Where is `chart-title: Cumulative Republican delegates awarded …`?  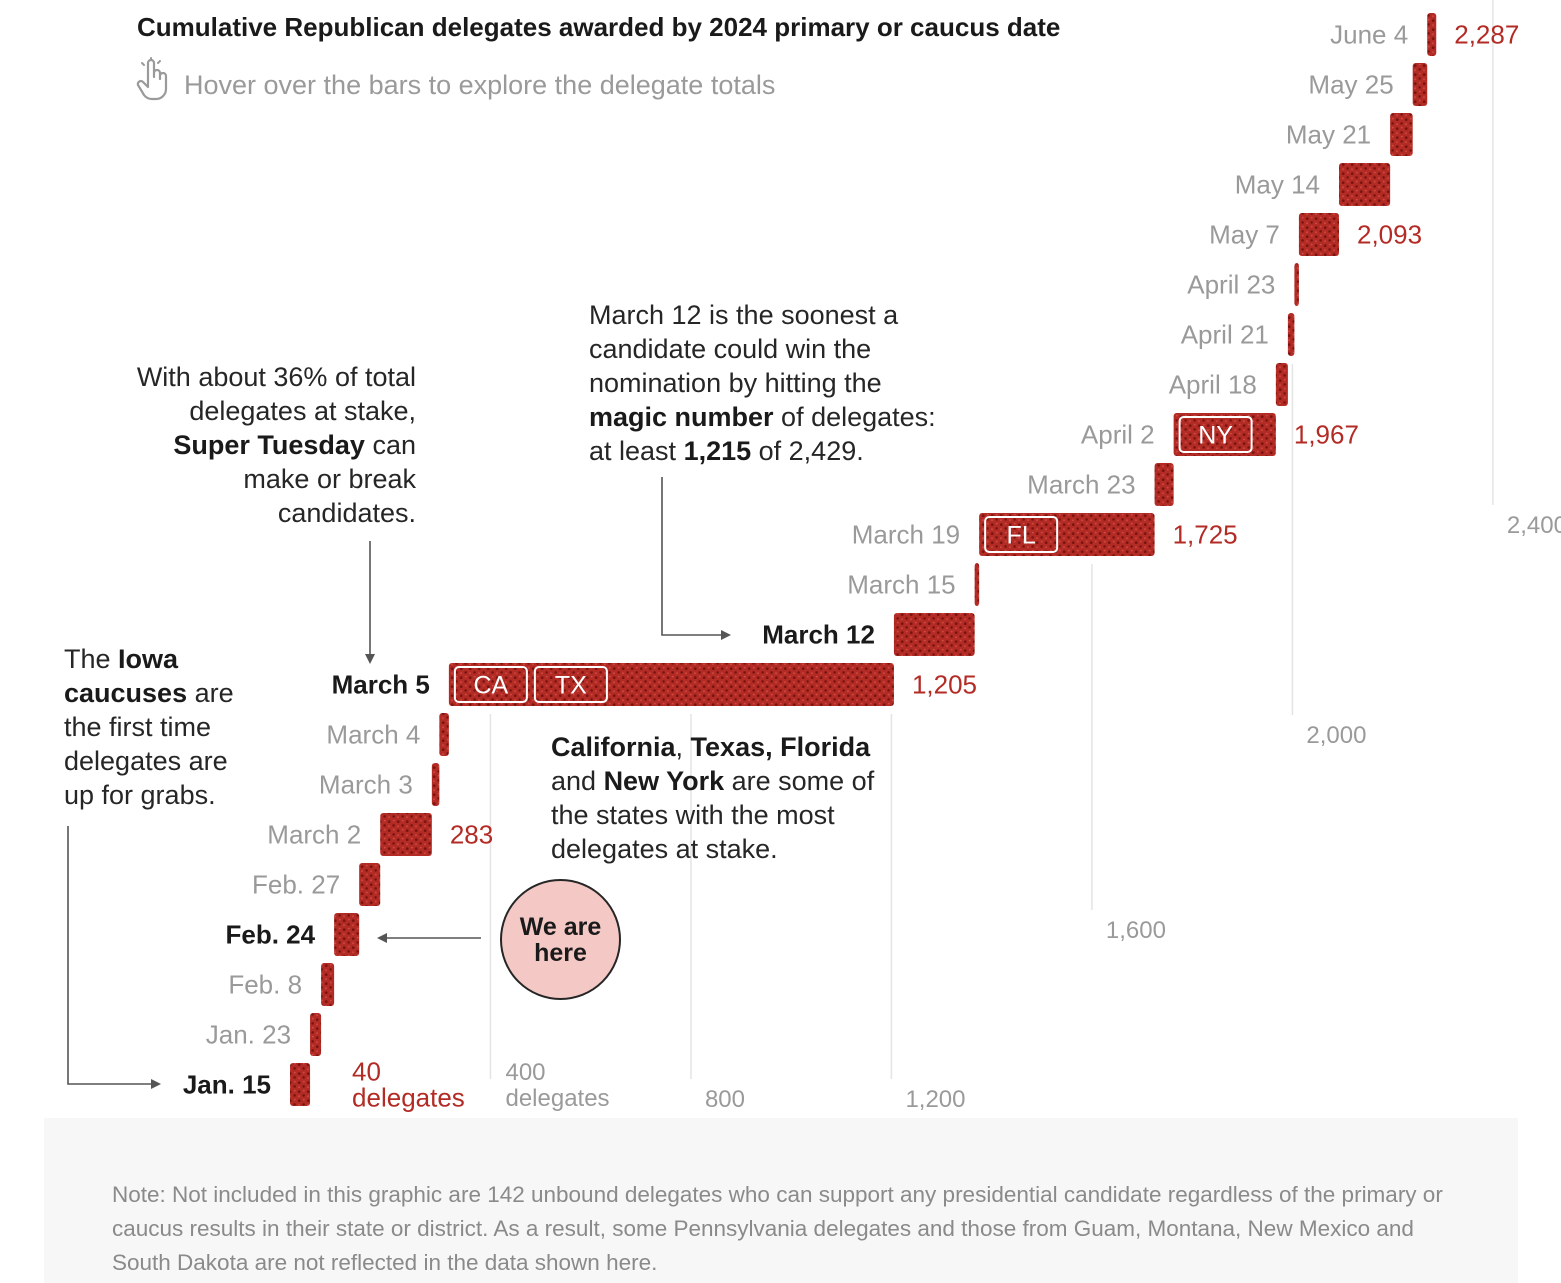
chart-title: Cumulative Republican delegates awarded … is located at coordinates (599, 27).